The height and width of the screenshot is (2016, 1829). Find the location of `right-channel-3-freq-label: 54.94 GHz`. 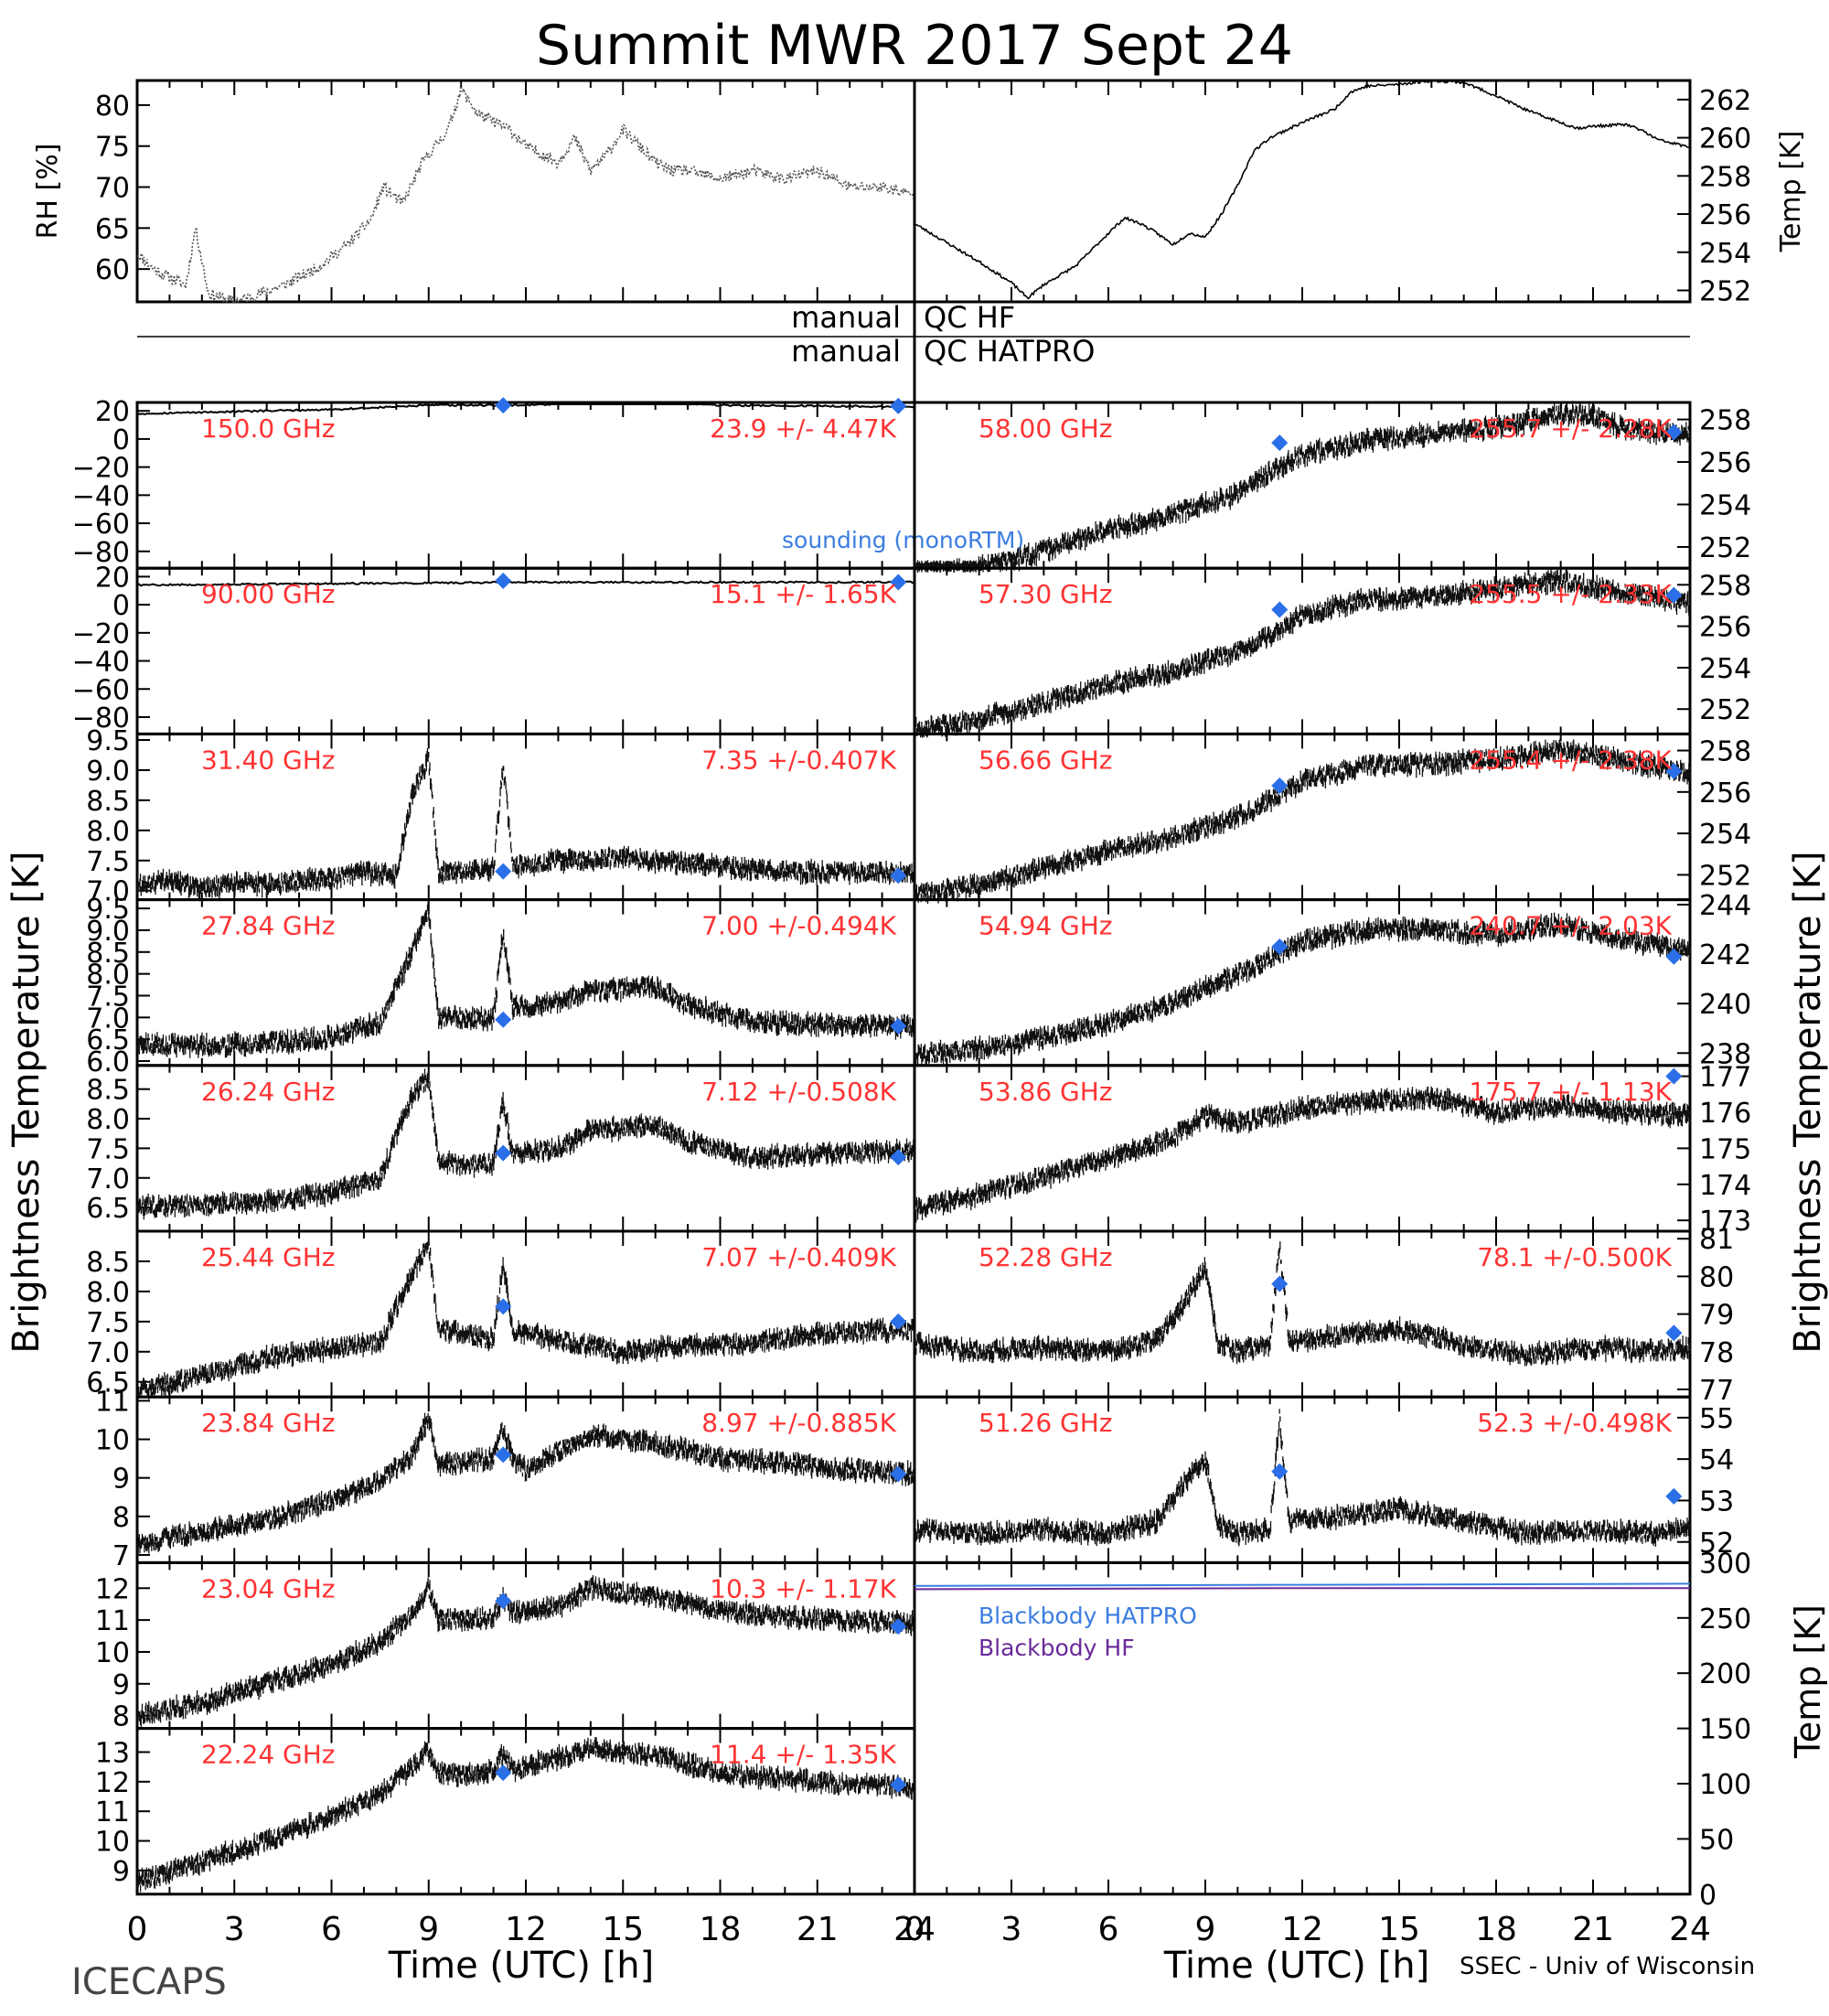

right-channel-3-freq-label: 54.94 GHz is located at coordinates (1046, 926).